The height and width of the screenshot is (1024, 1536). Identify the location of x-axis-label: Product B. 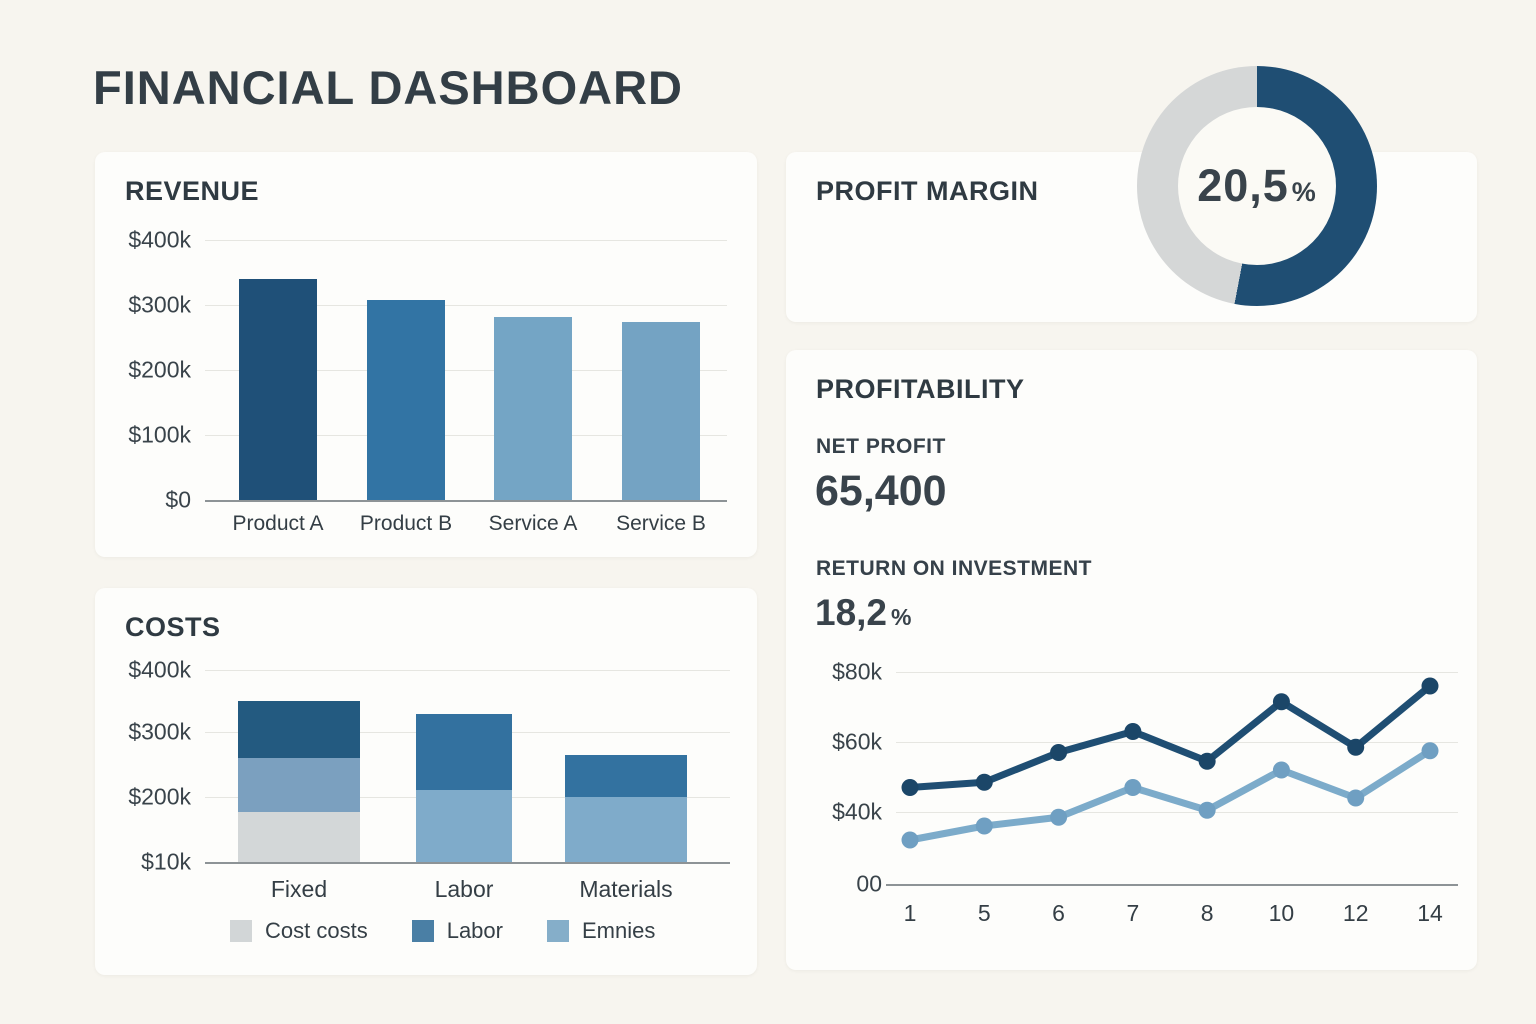
(406, 523).